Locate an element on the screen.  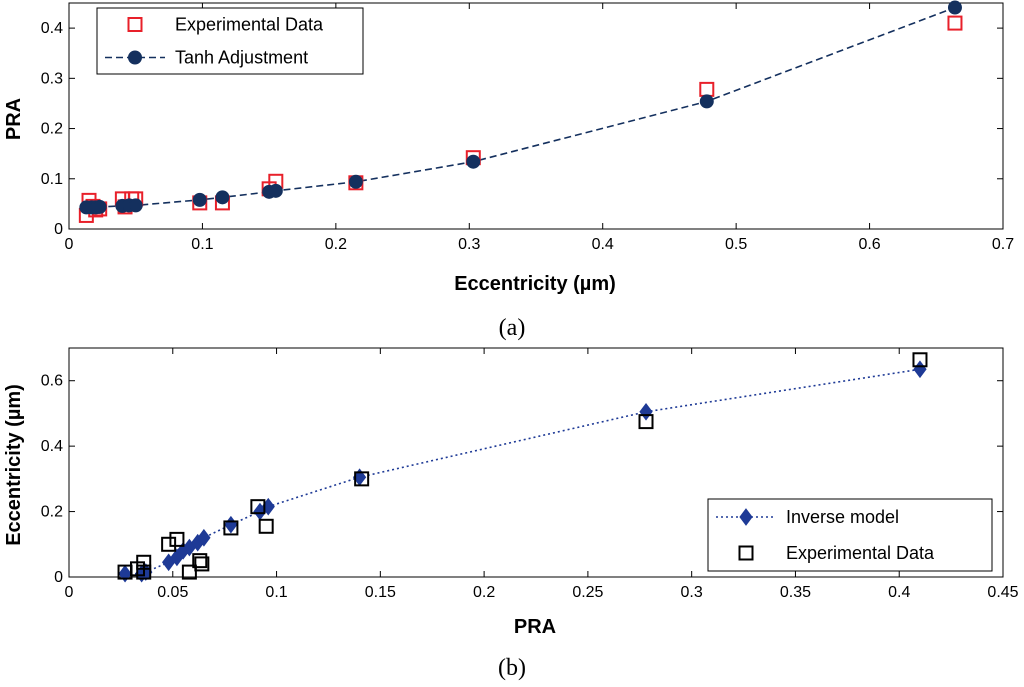
chart-a-ytick-label: 0.3 is located at coordinates (52, 78).